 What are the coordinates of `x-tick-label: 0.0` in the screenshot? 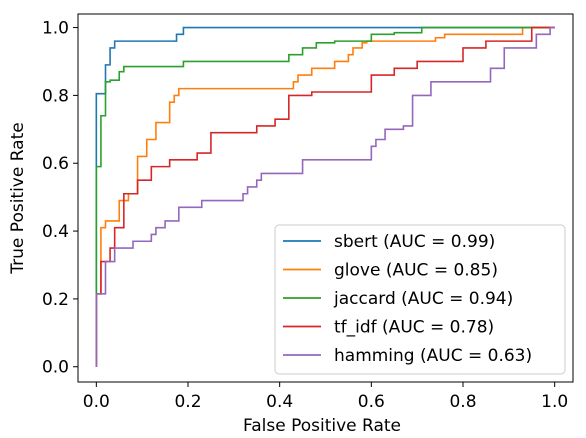 It's located at (96, 402).